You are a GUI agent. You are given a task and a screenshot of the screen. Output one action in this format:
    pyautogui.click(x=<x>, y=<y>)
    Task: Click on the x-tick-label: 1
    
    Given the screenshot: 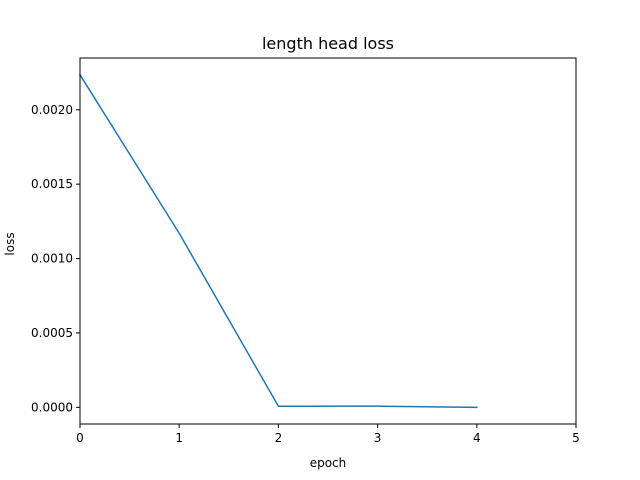 What is the action you would take?
    pyautogui.click(x=179, y=438)
    